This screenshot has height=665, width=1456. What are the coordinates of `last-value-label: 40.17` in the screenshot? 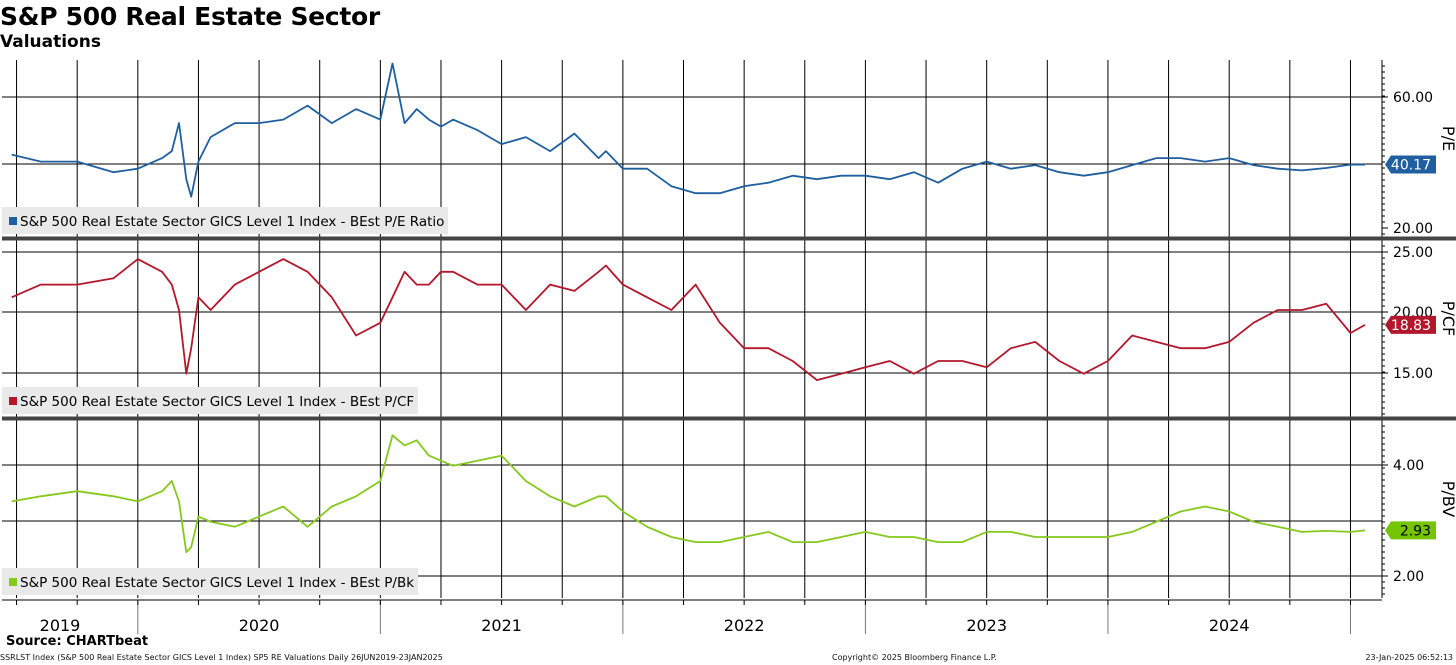 It's located at (1411, 166).